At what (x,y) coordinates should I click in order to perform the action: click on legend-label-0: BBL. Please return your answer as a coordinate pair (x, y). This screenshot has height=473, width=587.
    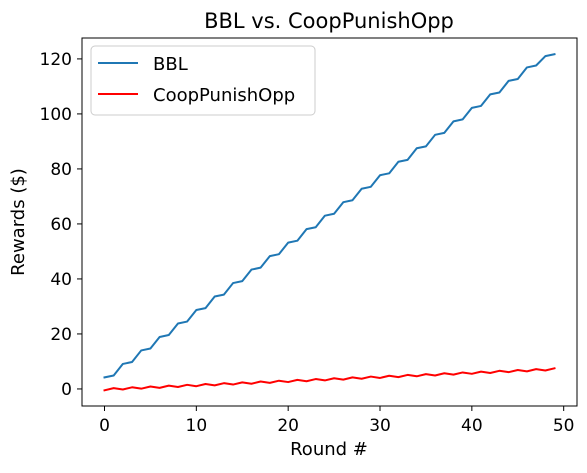
    Looking at the image, I should click on (170, 64).